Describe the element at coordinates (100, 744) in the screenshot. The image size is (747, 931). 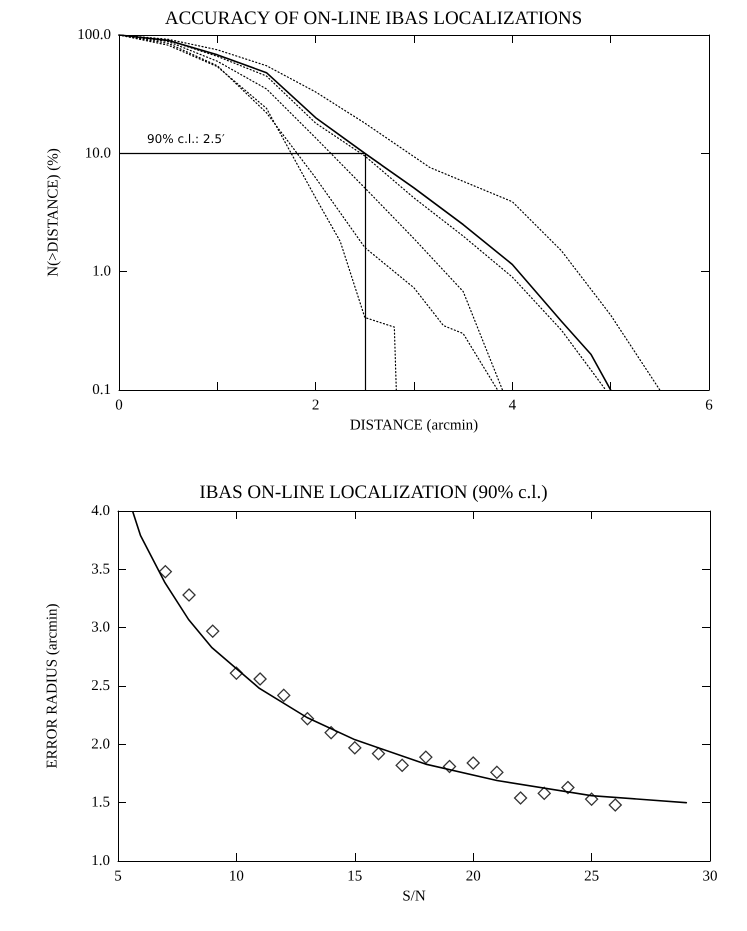
I see `y-tick-label: 2.0` at that location.